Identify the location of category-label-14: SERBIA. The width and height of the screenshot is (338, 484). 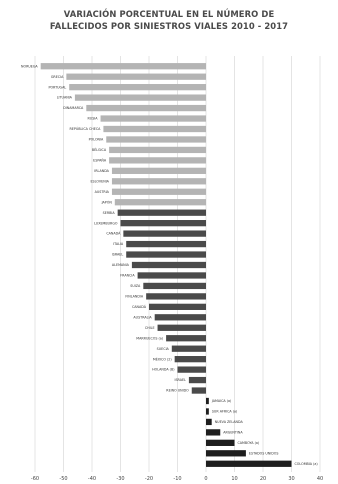
(109, 213).